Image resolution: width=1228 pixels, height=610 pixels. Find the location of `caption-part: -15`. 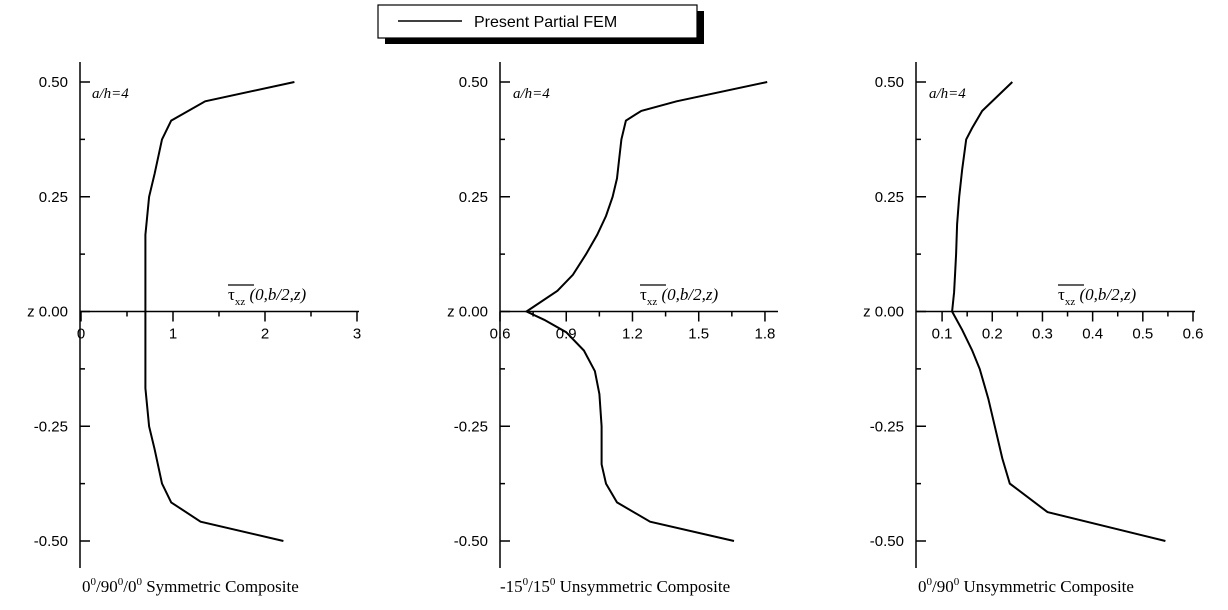

caption-part: -15 is located at coordinates (511, 586).